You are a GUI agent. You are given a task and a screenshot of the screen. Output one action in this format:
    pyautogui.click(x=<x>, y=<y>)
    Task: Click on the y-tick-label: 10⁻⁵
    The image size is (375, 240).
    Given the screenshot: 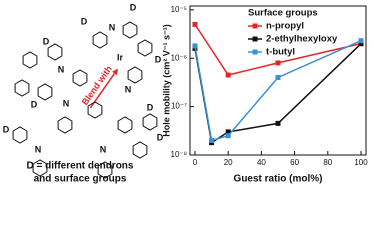 What is the action you would take?
    pyautogui.click(x=179, y=9)
    